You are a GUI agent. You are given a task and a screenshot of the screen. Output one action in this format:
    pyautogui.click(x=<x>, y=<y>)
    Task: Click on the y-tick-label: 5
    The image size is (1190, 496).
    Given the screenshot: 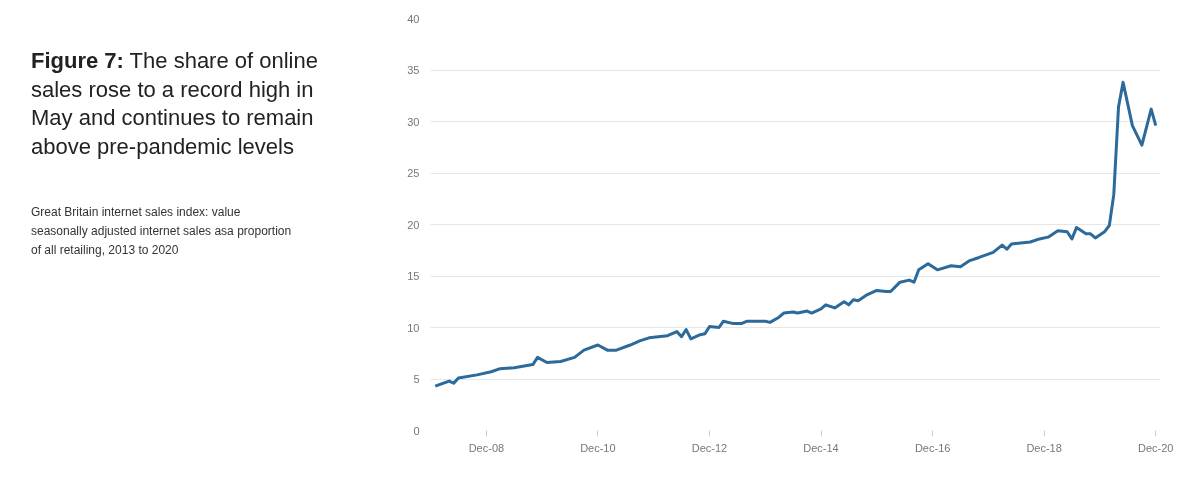 What is the action you would take?
    pyautogui.click(x=416, y=379)
    